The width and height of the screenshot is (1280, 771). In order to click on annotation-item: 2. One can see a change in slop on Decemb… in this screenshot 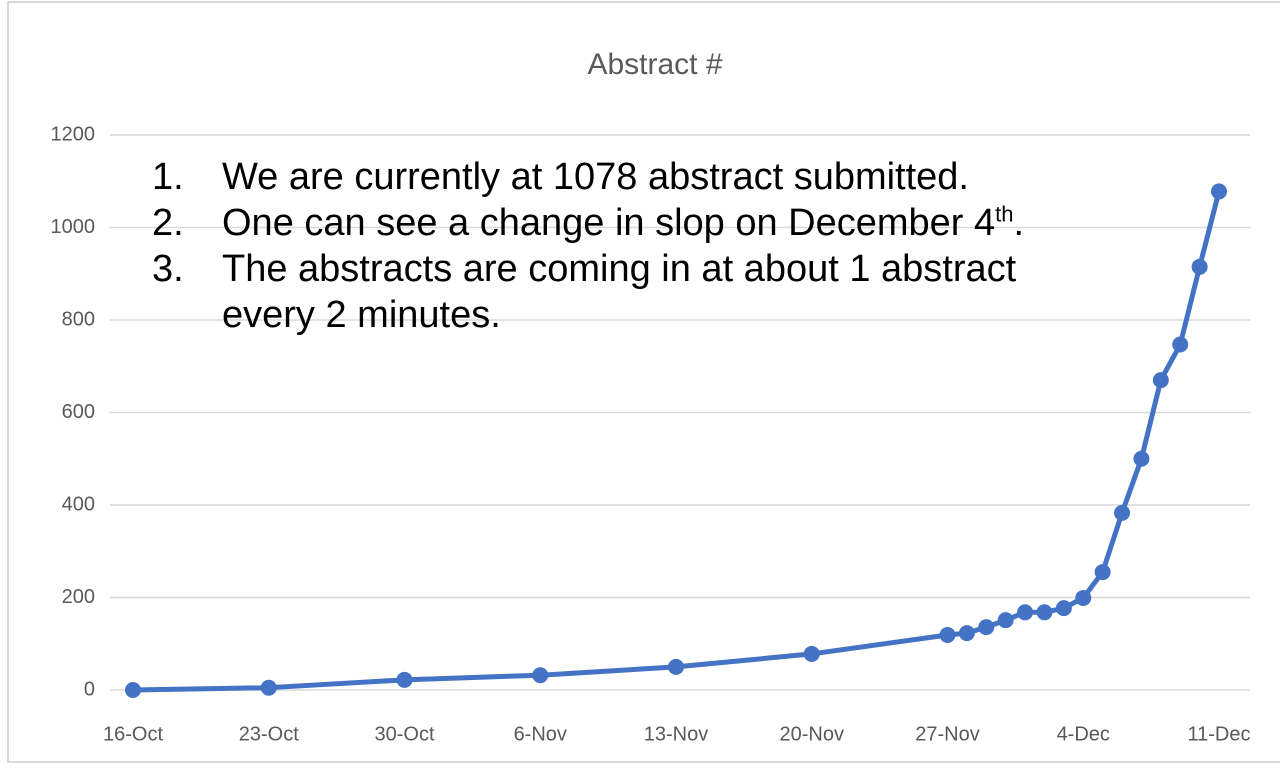, I will do `click(612, 223)`.